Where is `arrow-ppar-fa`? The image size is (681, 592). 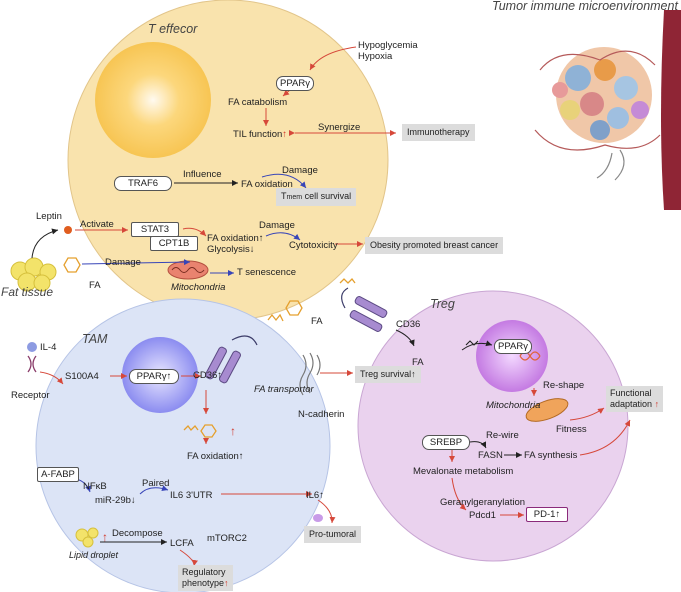 arrow-ppar-fa is located at coordinates (286, 93).